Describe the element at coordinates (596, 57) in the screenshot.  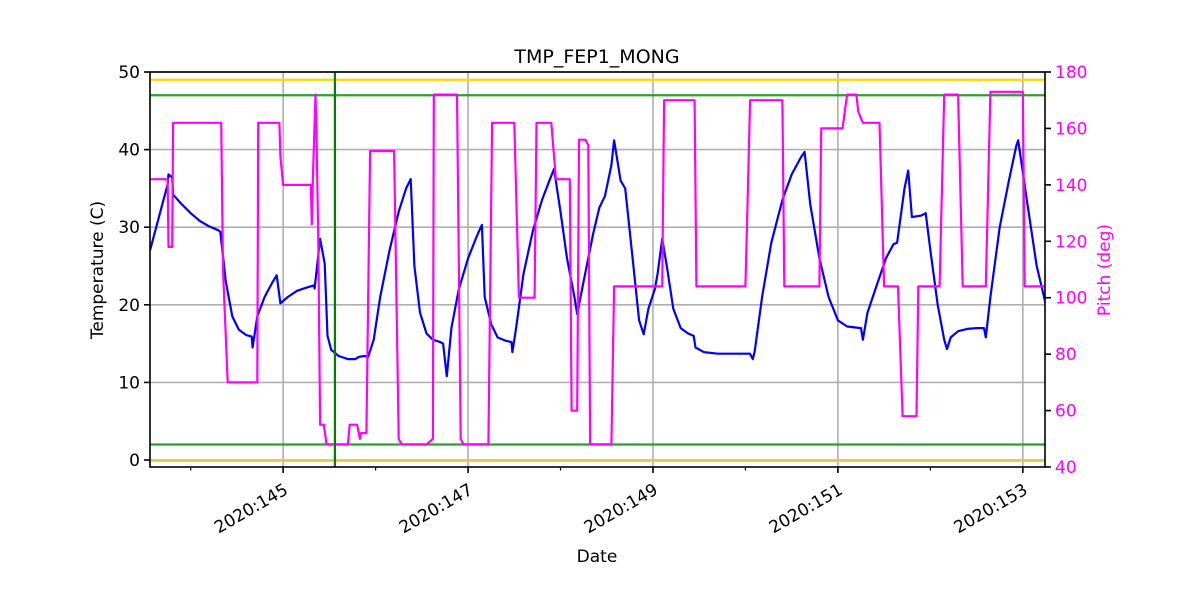
I see `chart-title: TMP_FEP1_MONG` at that location.